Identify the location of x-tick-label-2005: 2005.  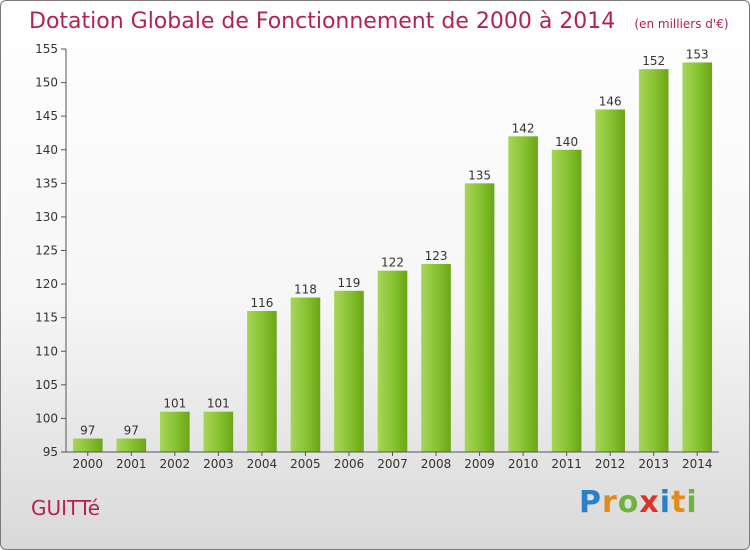
(305, 464).